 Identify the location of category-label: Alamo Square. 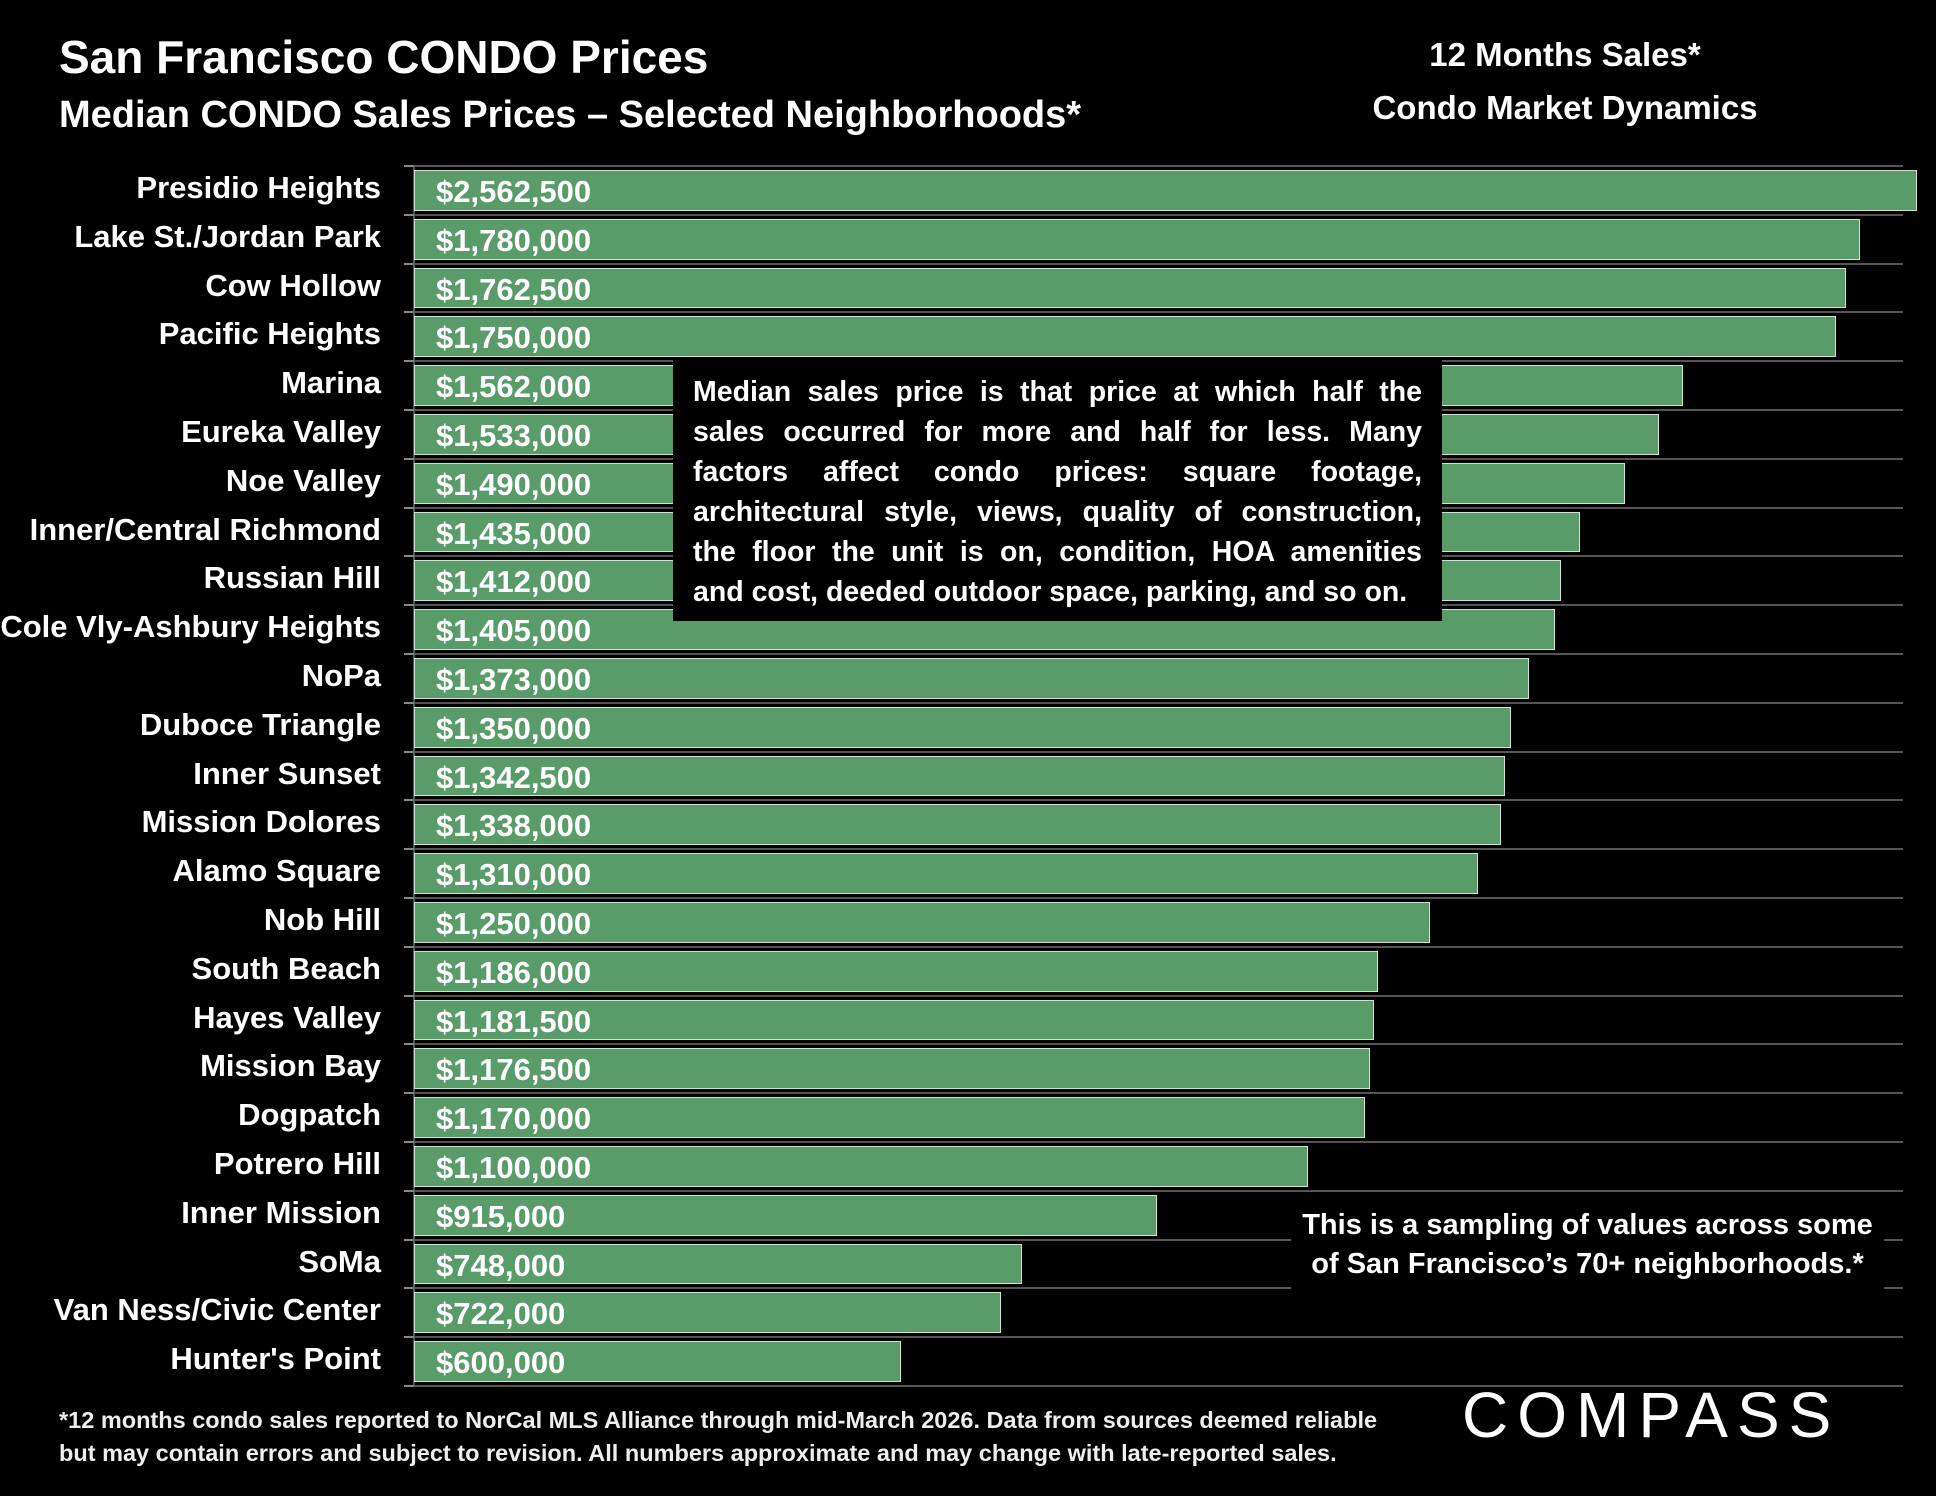
(276, 871).